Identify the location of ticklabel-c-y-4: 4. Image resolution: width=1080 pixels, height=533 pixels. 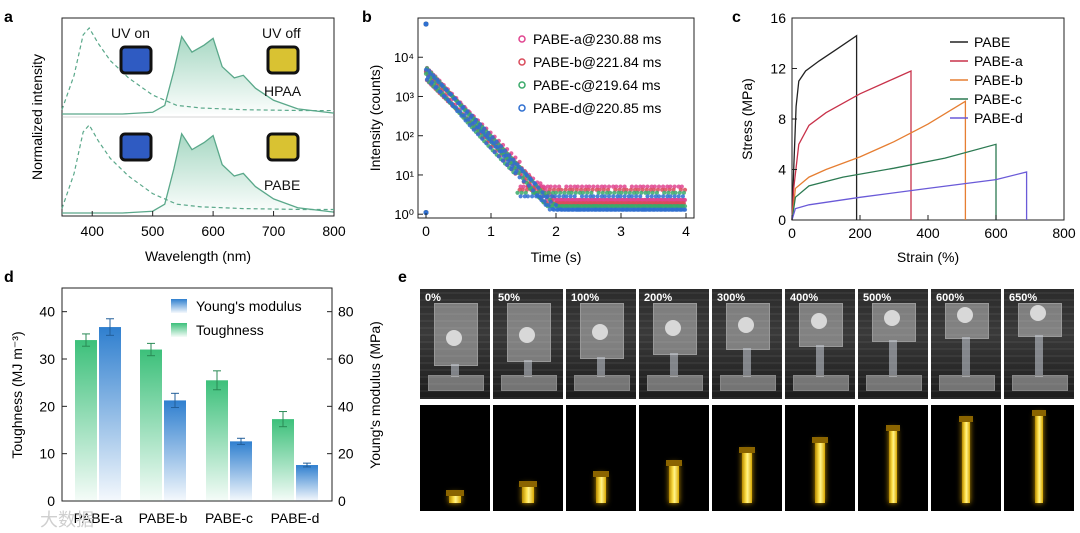
(782, 170).